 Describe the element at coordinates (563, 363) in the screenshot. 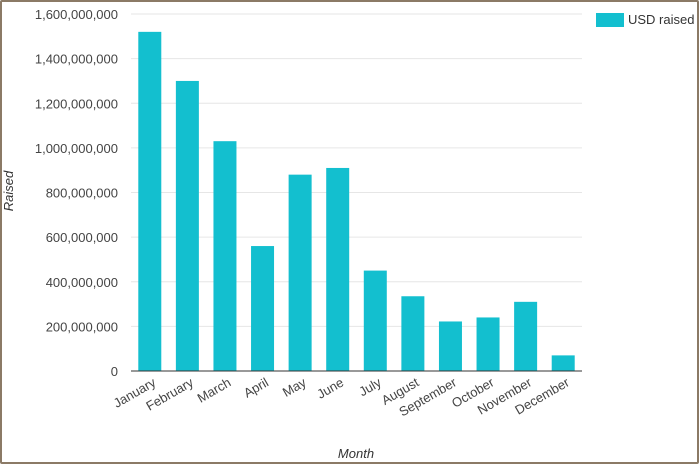

I see `bar-december` at that location.